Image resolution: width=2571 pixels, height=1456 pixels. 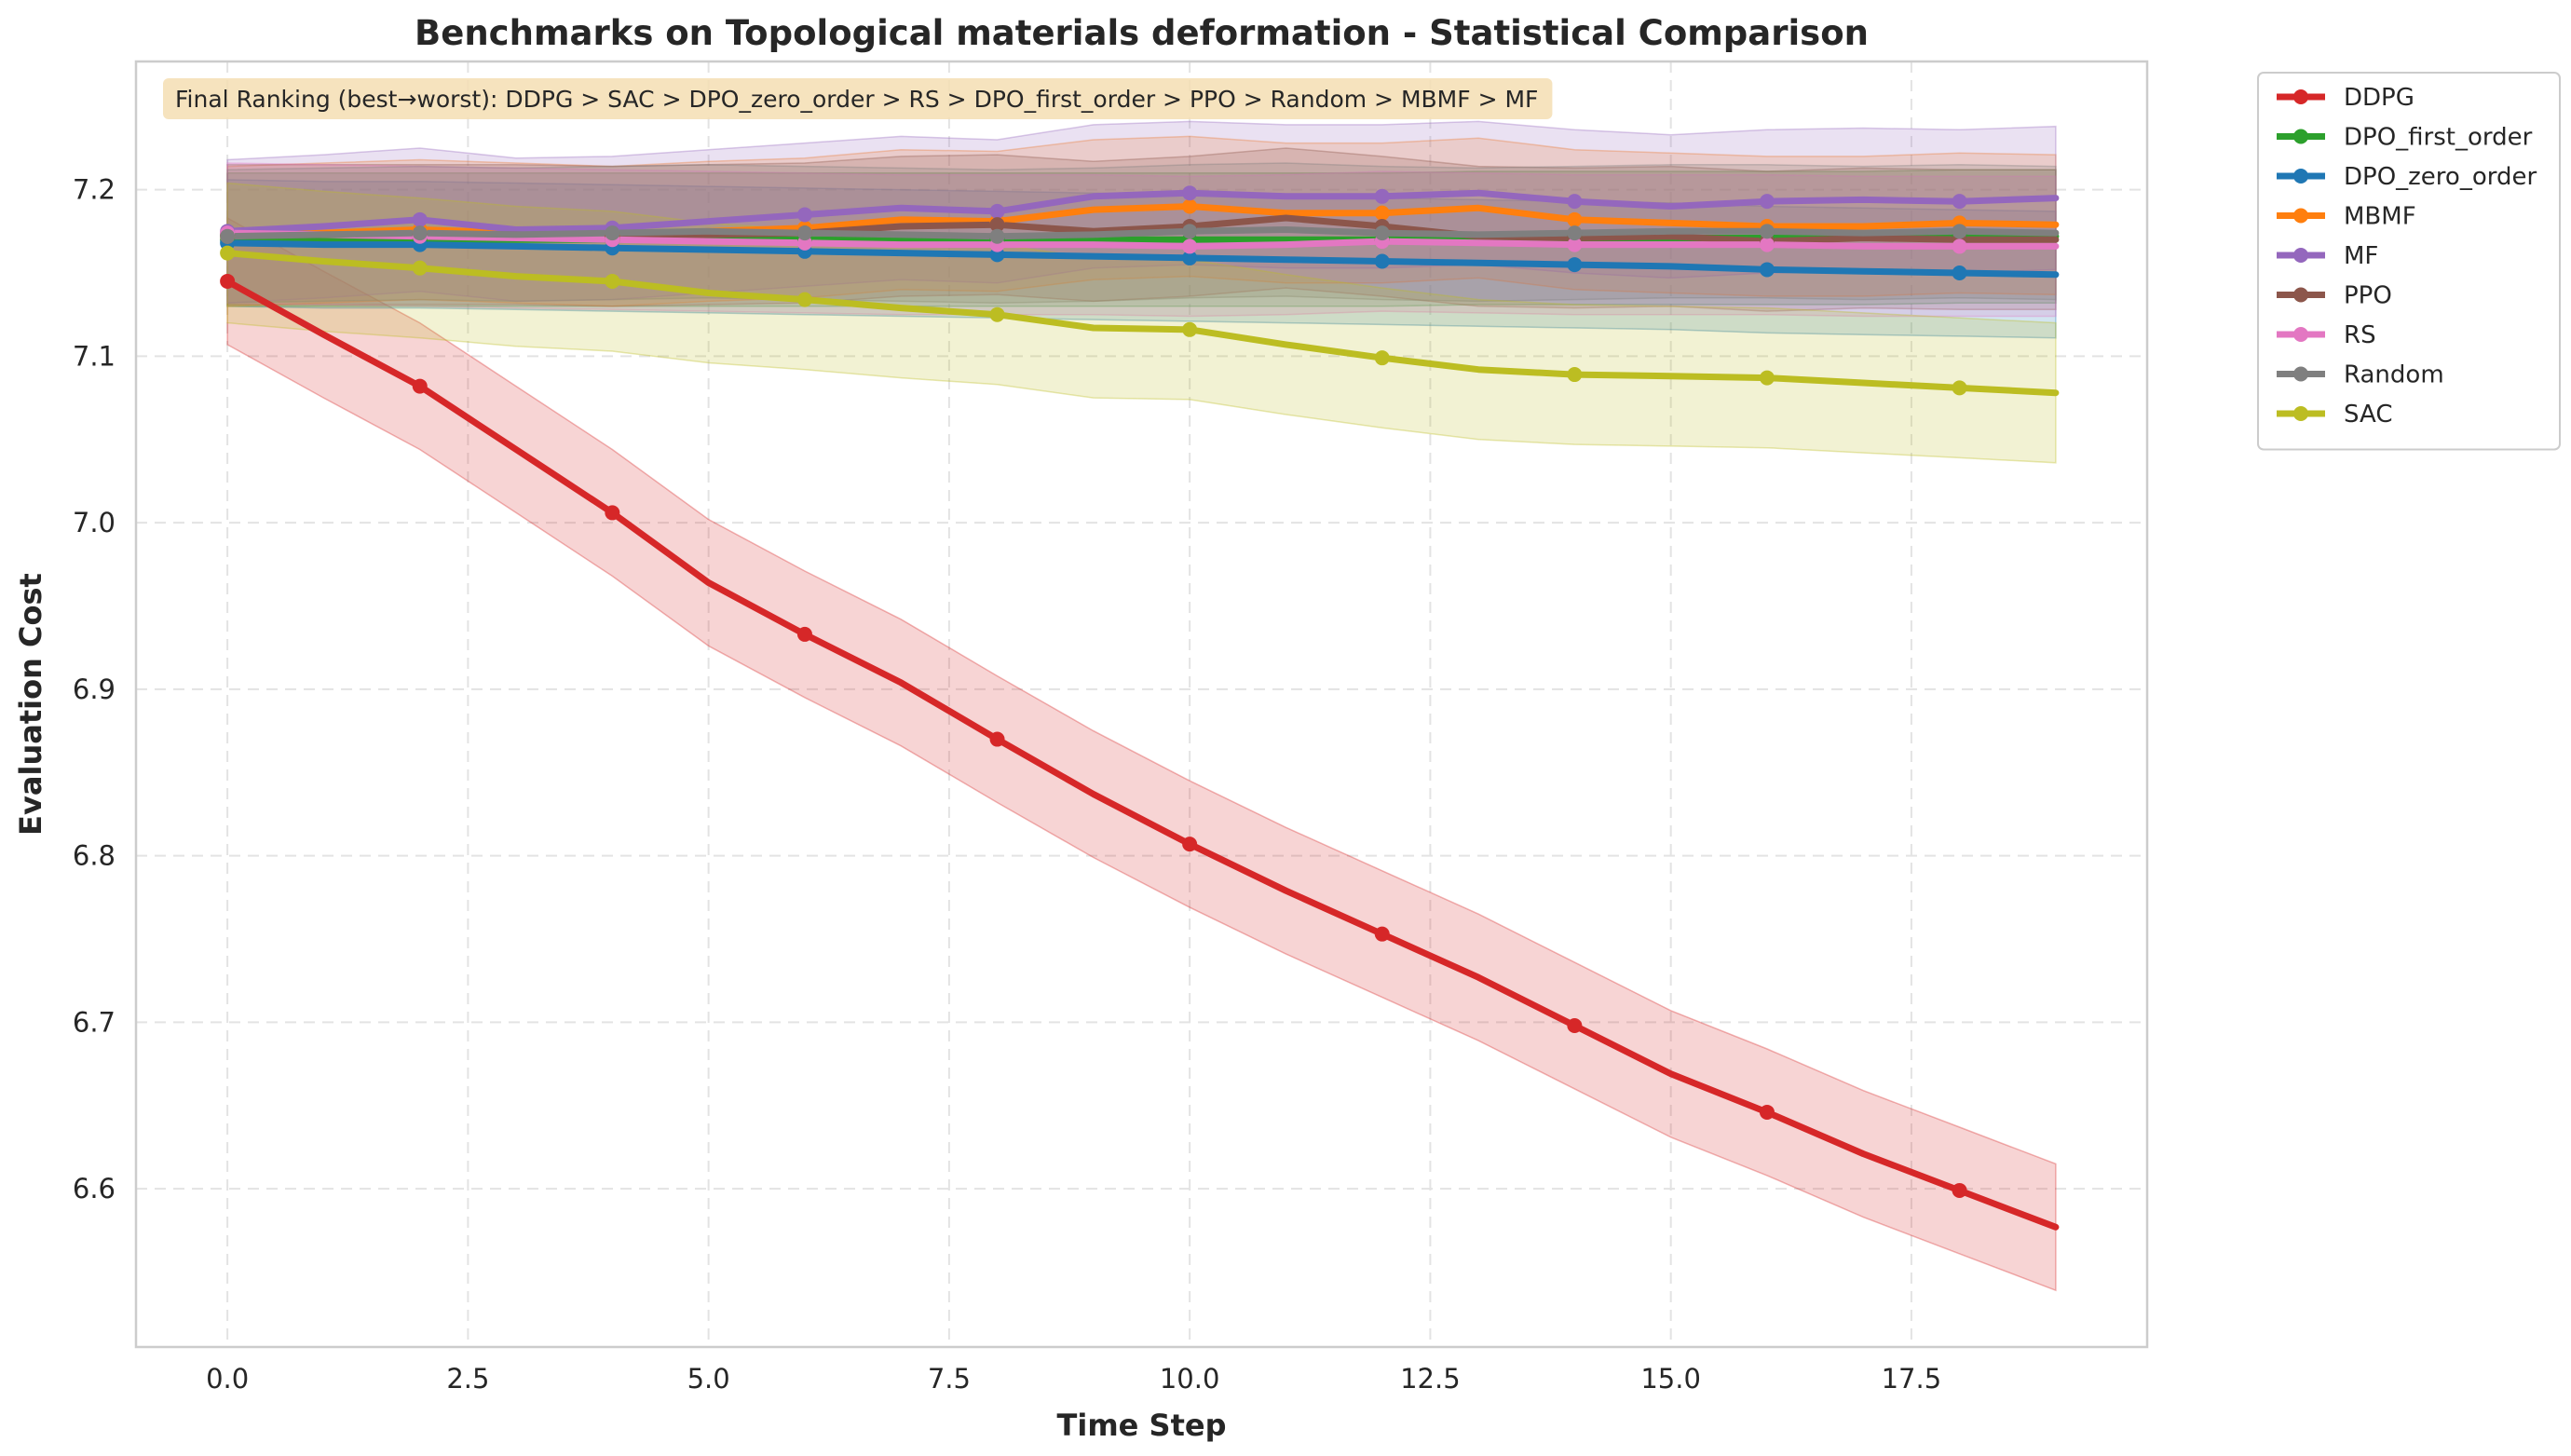 What do you see at coordinates (1142, 323) in the screenshot?
I see `line-sac` at bounding box center [1142, 323].